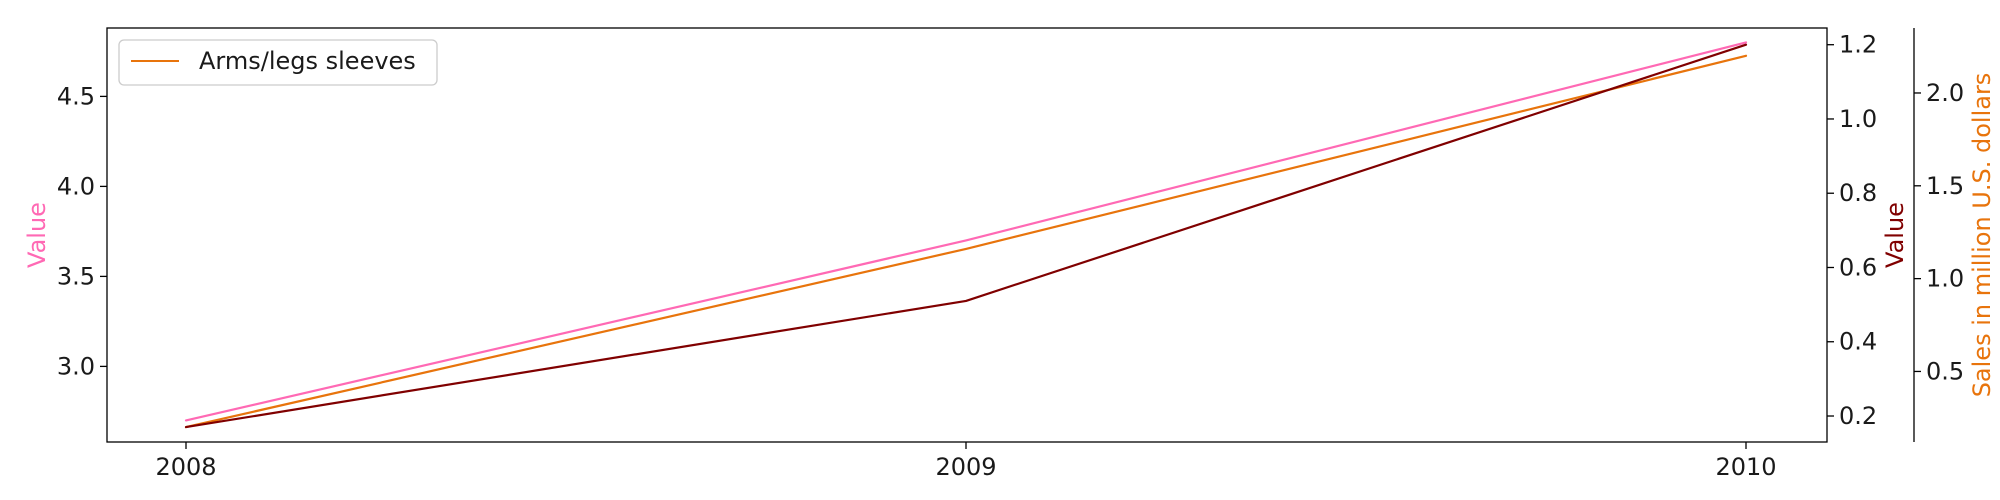  What do you see at coordinates (76, 366) in the screenshot?
I see `left-y-tick-label: 3.0` at bounding box center [76, 366].